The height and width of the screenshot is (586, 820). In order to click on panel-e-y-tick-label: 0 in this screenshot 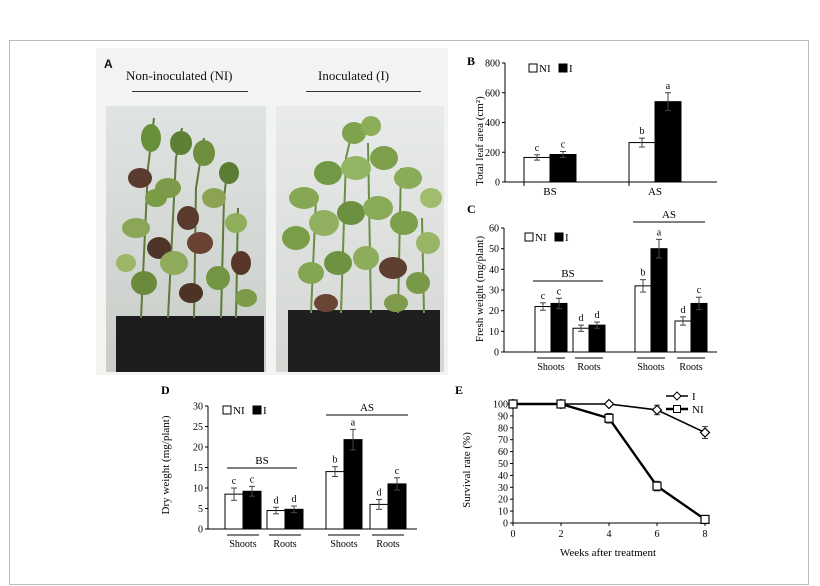, I will do `click(505, 524)`.